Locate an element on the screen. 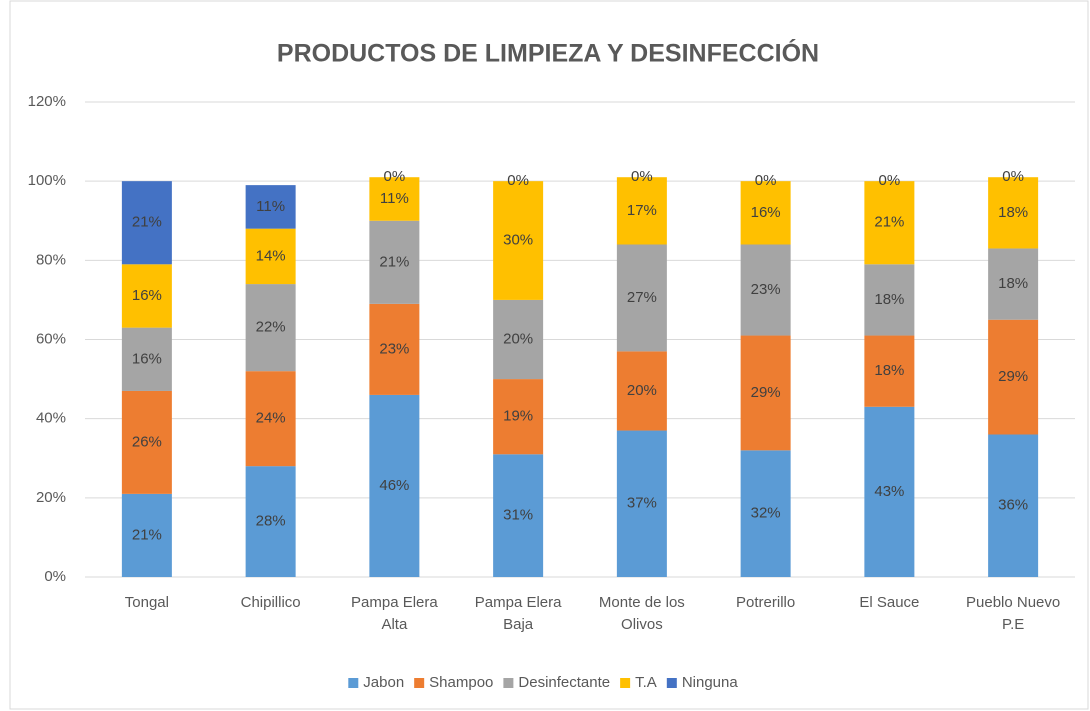 The height and width of the screenshot is (711, 1090). data-label: 30% is located at coordinates (518, 240).